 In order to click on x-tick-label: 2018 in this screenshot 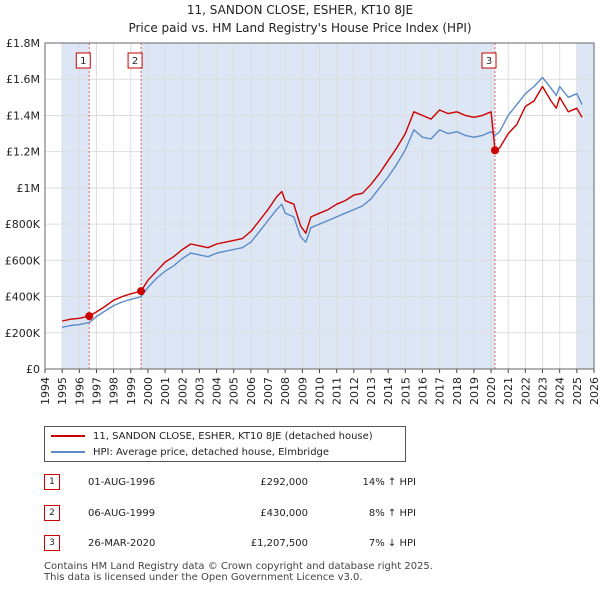, I will do `click(457, 391)`.